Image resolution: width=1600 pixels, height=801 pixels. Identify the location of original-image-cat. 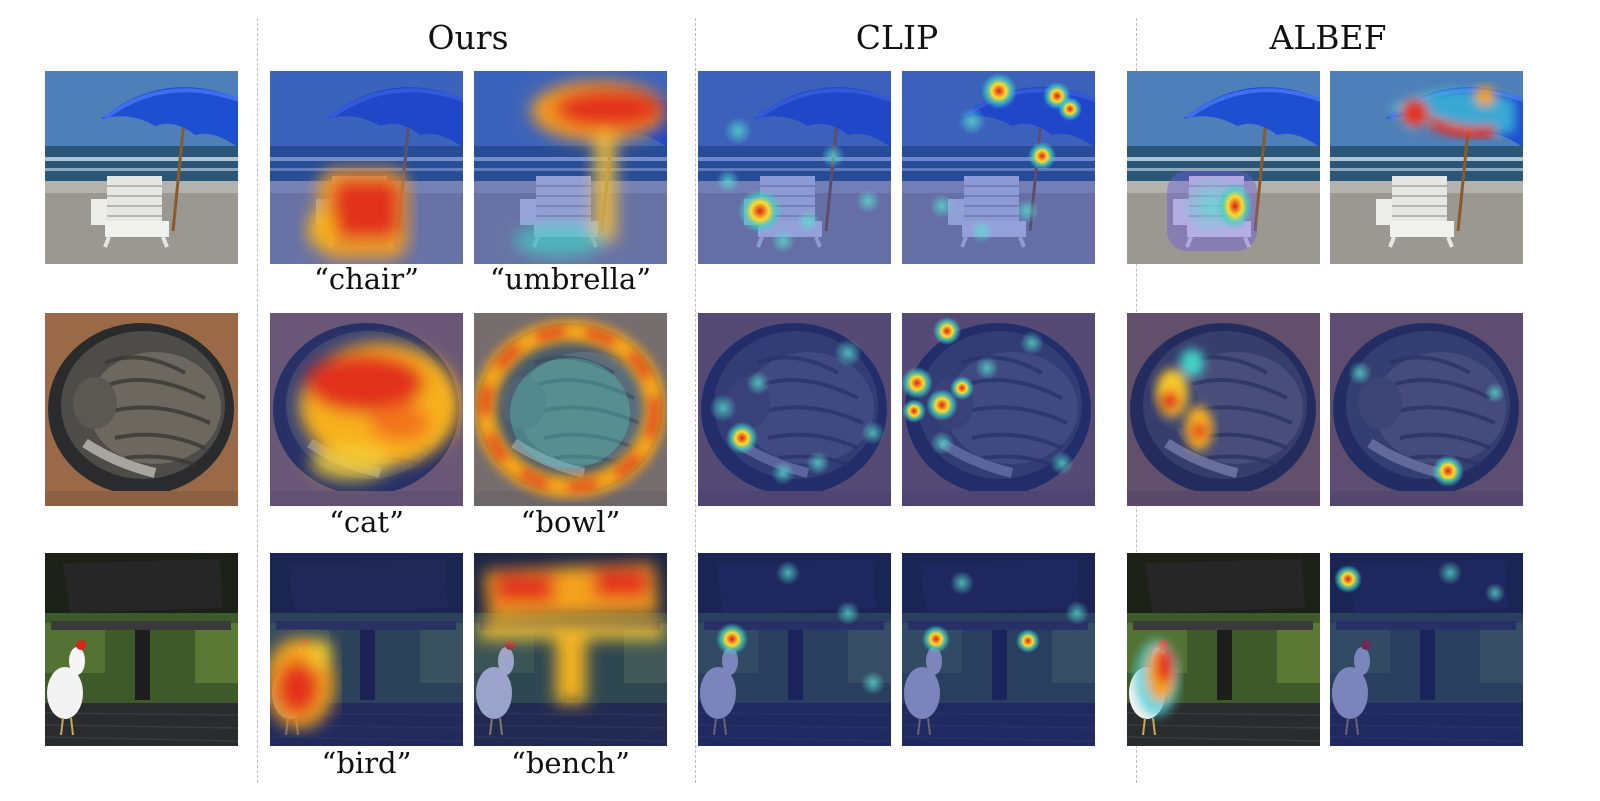
(141, 409).